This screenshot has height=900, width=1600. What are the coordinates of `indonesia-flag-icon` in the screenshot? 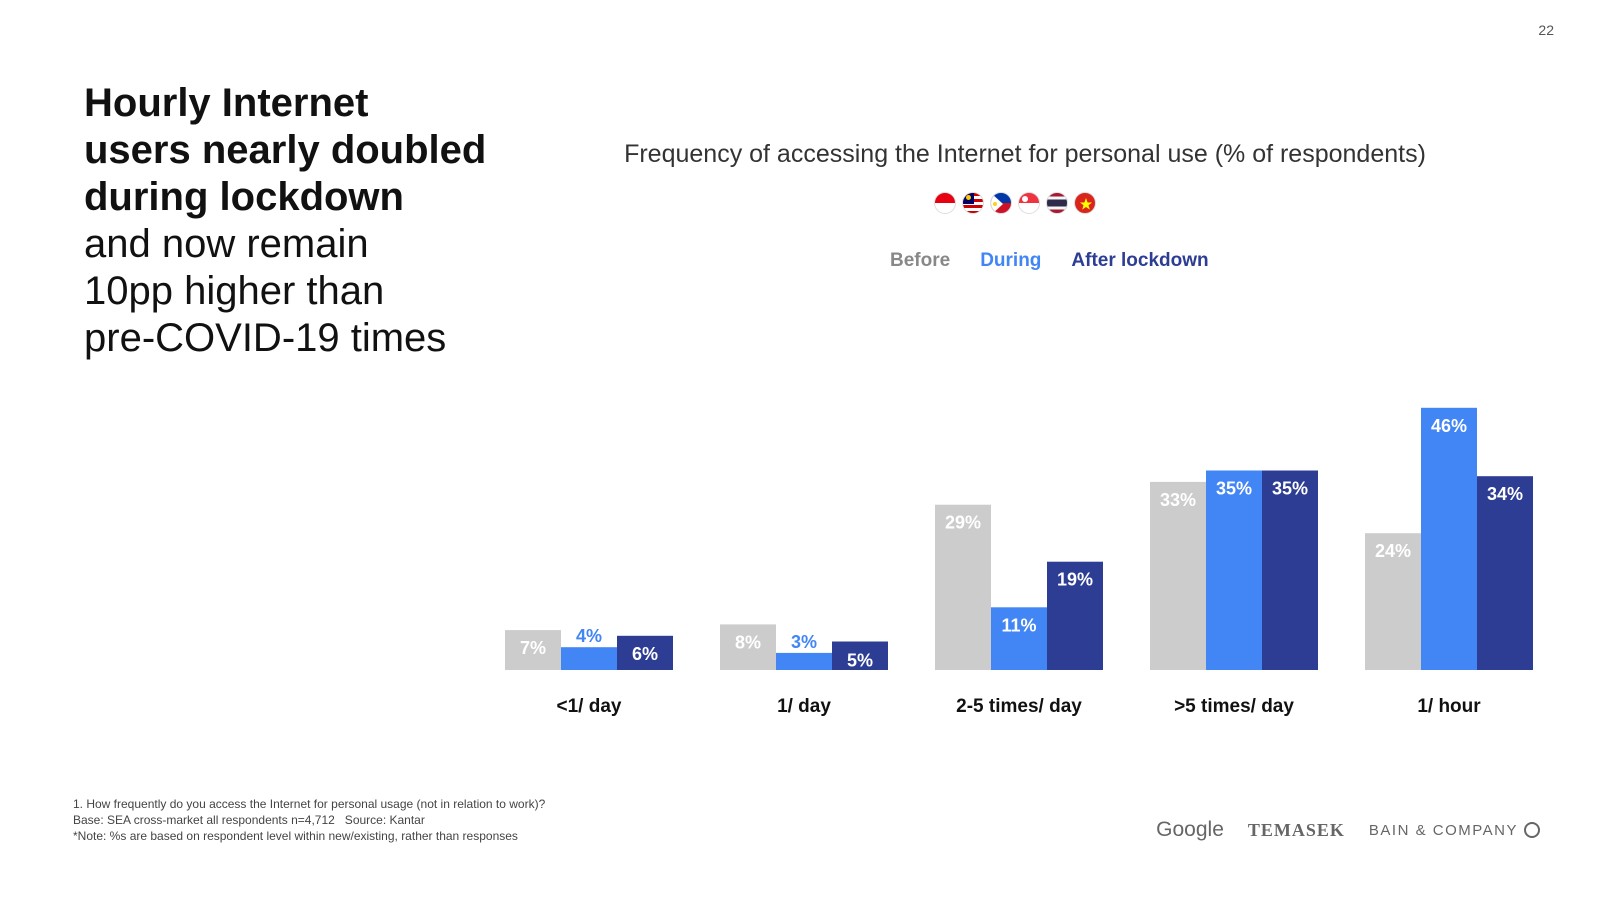 It's located at (945, 203).